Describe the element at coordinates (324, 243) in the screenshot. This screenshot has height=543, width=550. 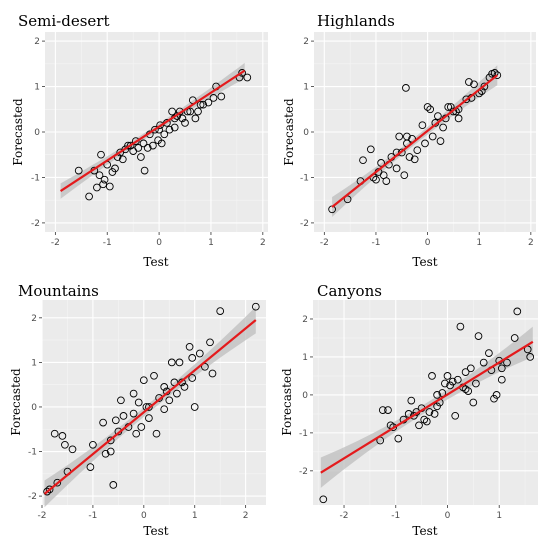
I see `x-tick-label: -2` at that location.